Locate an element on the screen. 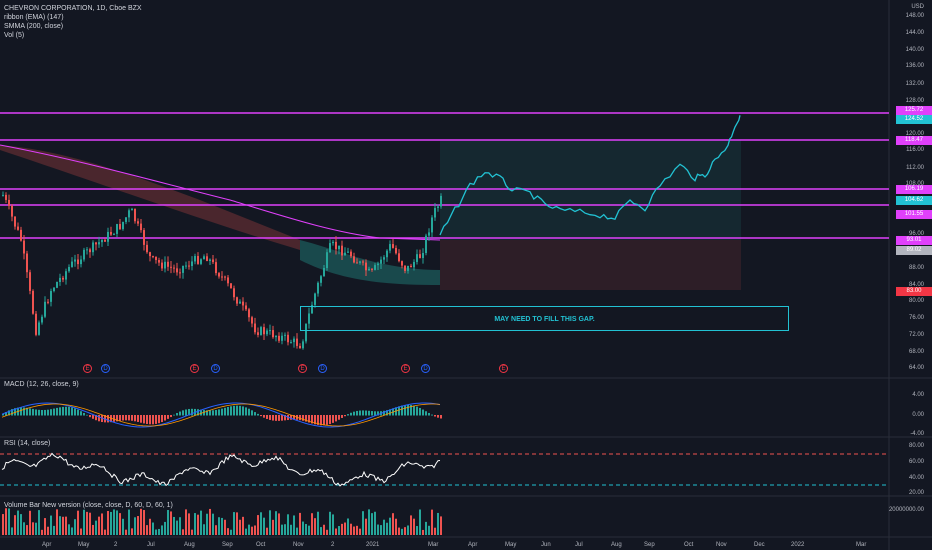 The height and width of the screenshot is (550, 932). macd-axis-tick: 4.00 is located at coordinates (918, 395).